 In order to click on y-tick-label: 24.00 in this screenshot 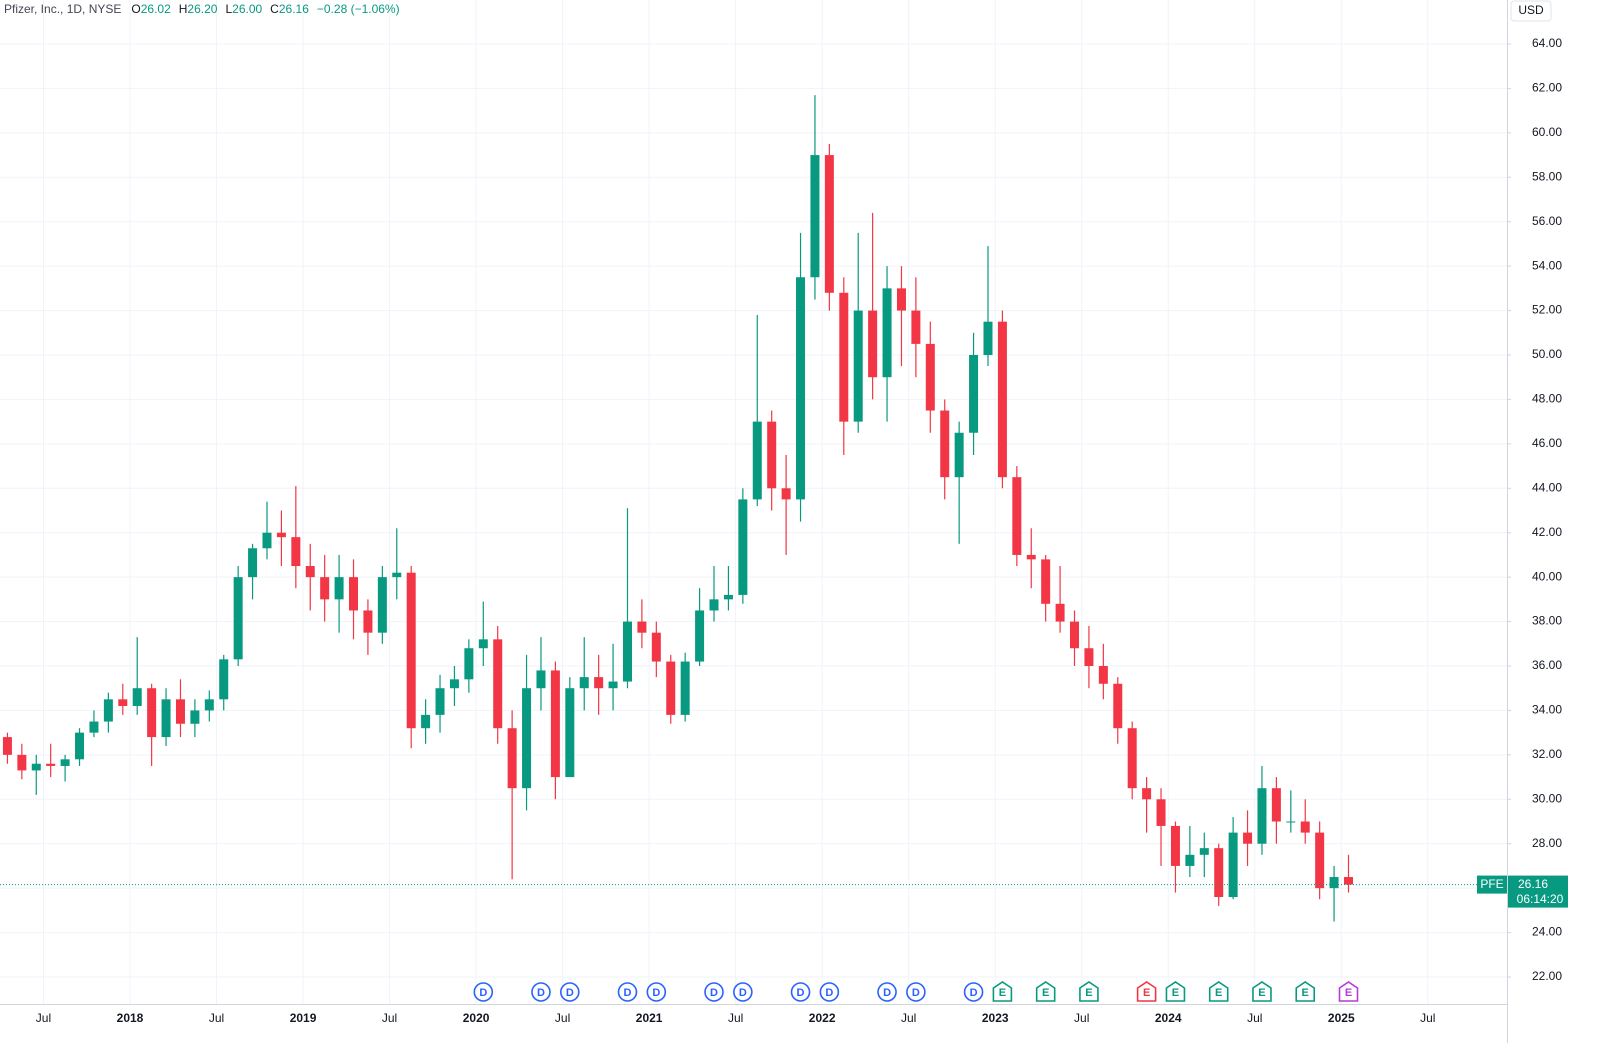, I will do `click(1547, 932)`.